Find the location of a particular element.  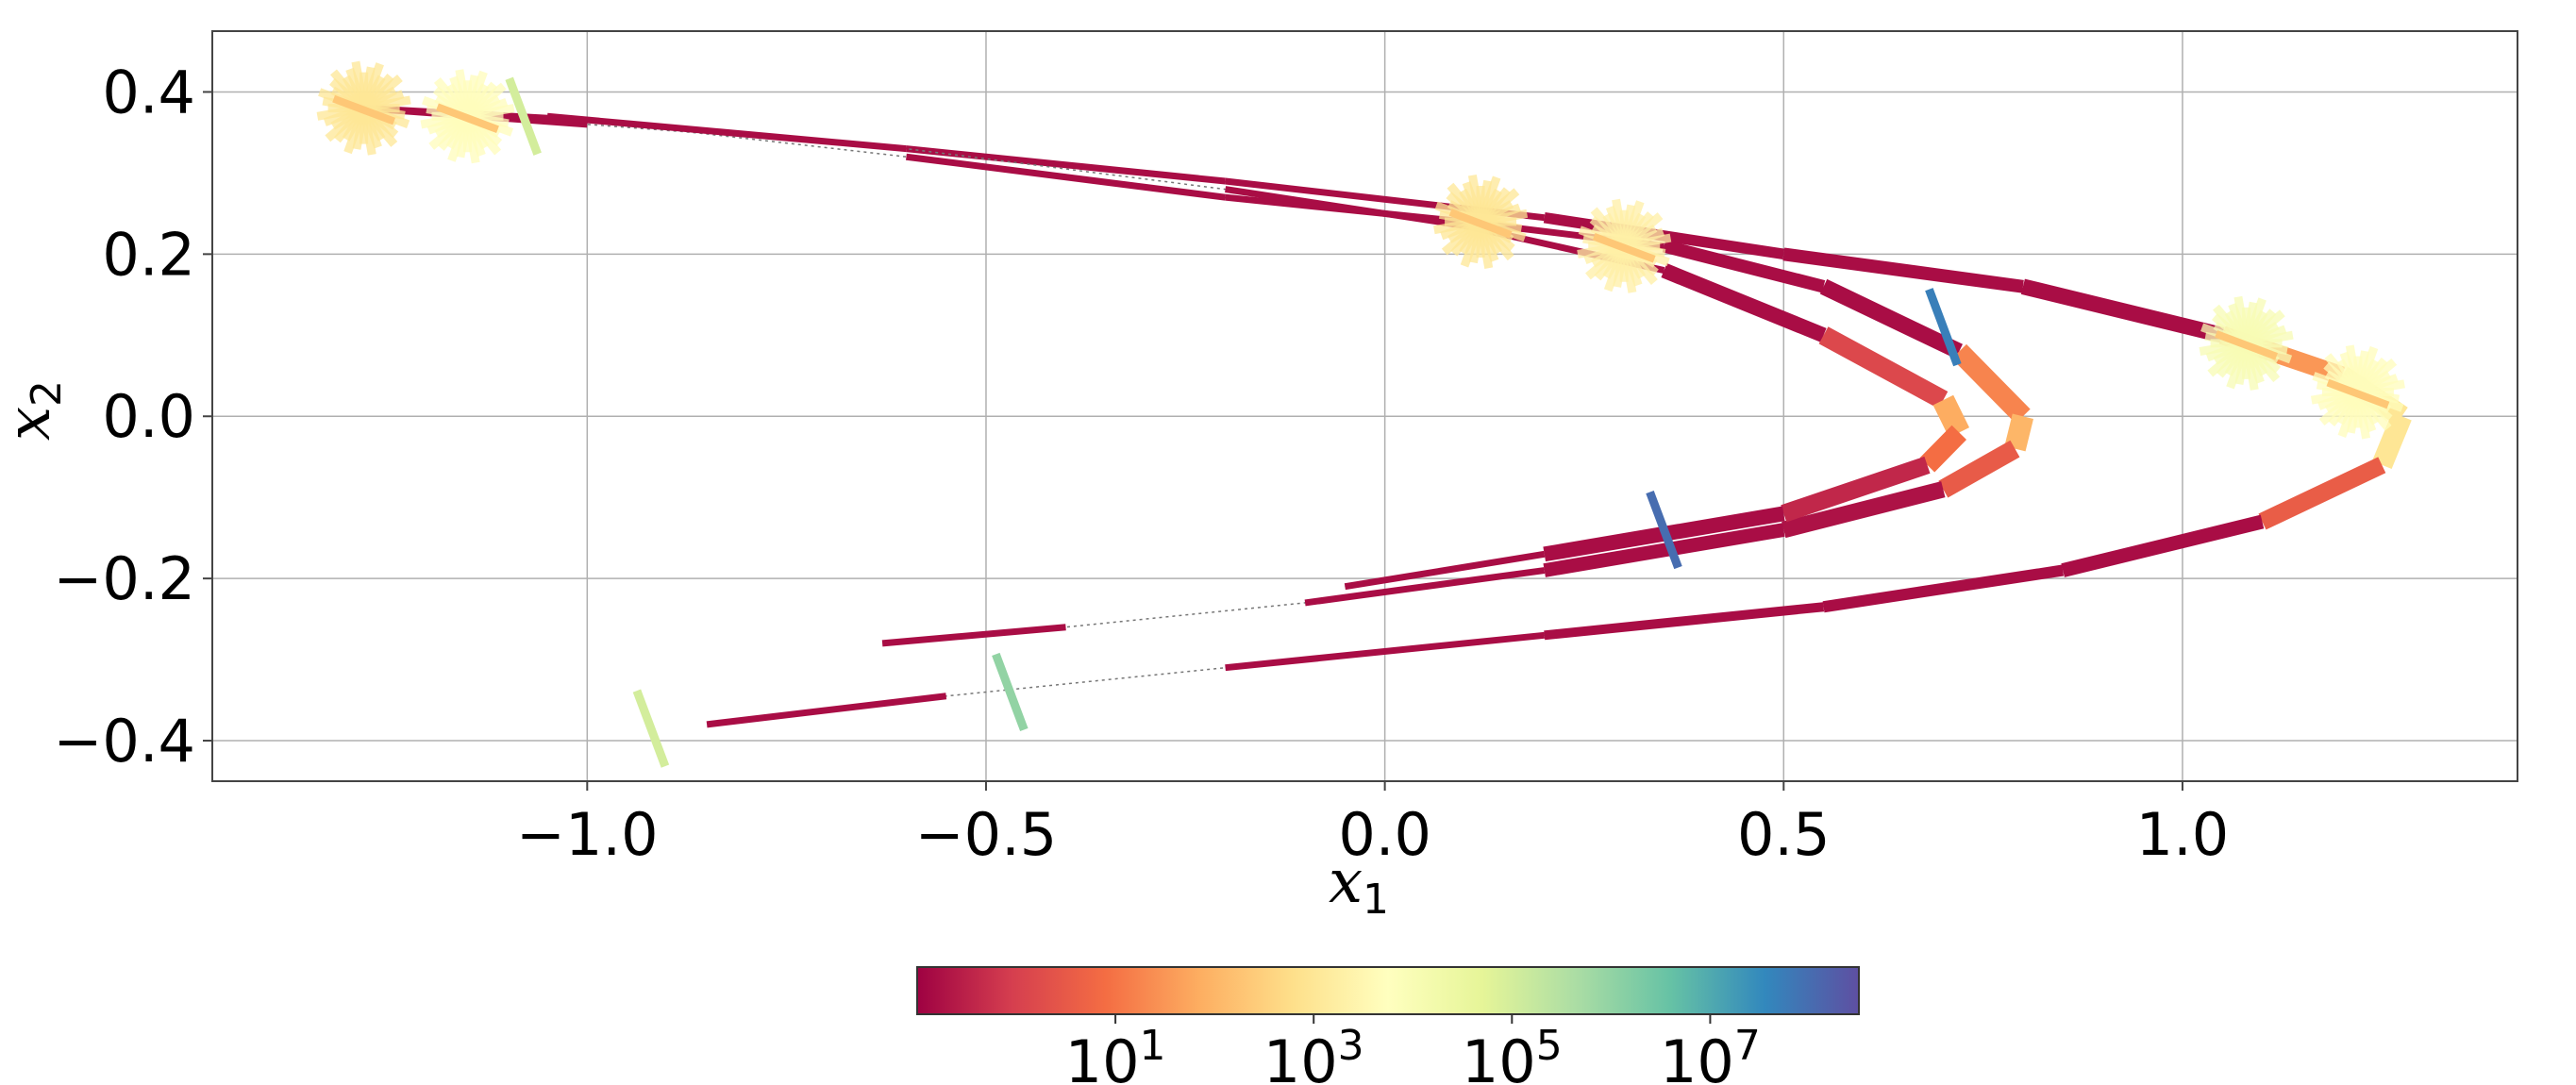

x-tick-label: −0.5 is located at coordinates (986, 835).